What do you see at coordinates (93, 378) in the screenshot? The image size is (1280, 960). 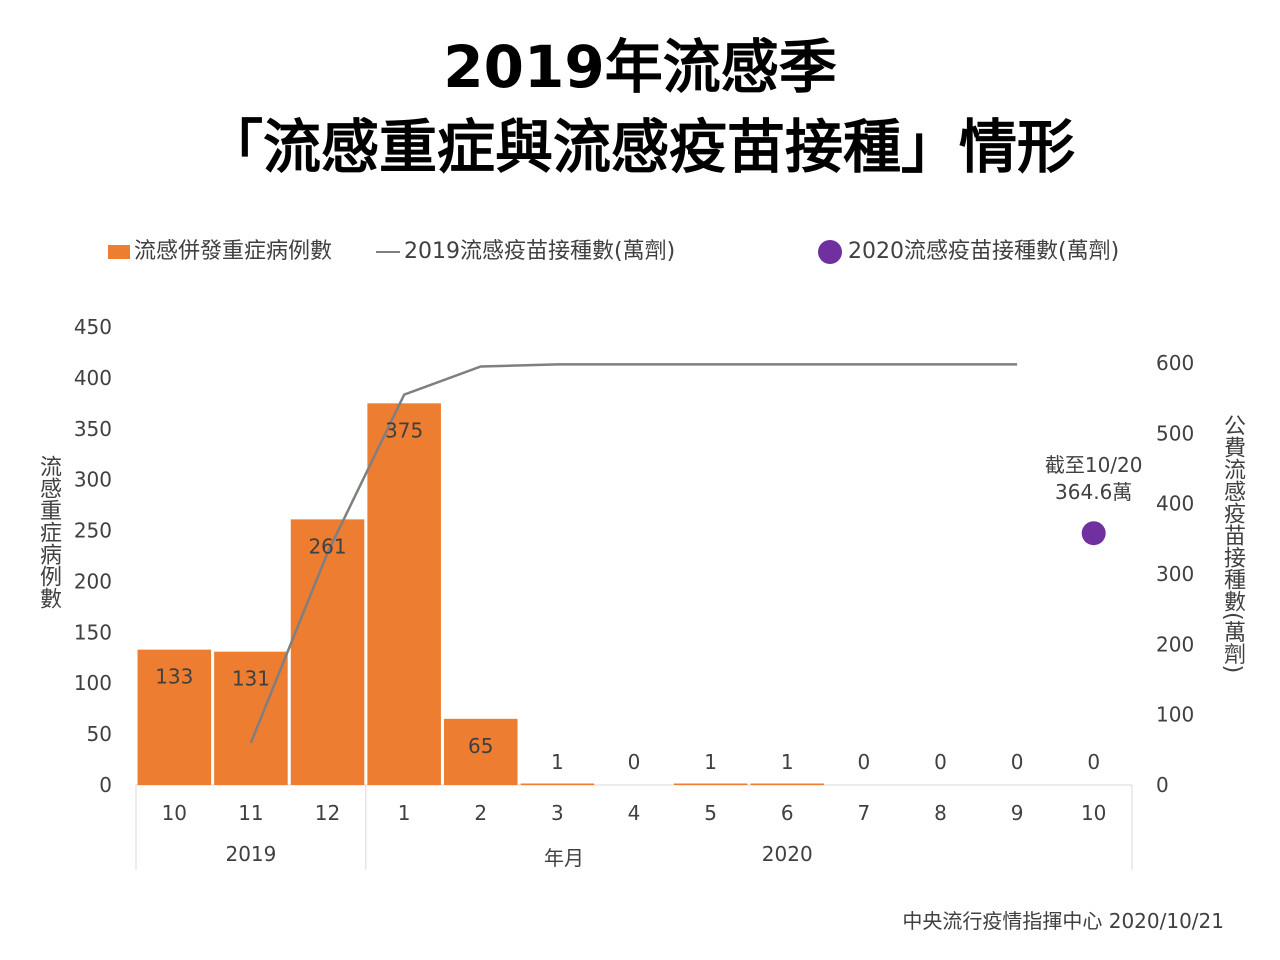 I see `y-left-tick-label: 400` at bounding box center [93, 378].